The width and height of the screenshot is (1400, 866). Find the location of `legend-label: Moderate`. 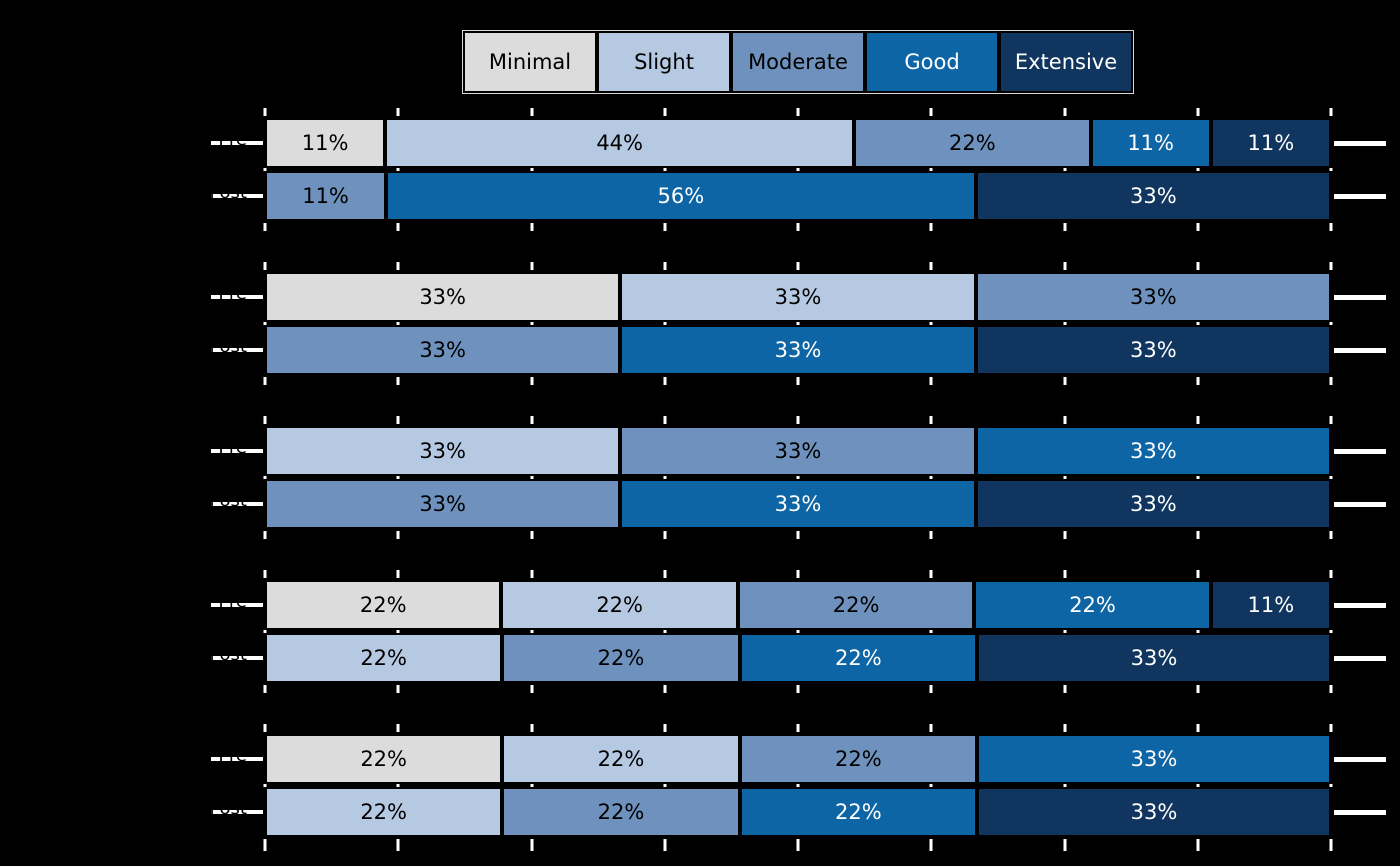

legend-label: Moderate is located at coordinates (798, 62).